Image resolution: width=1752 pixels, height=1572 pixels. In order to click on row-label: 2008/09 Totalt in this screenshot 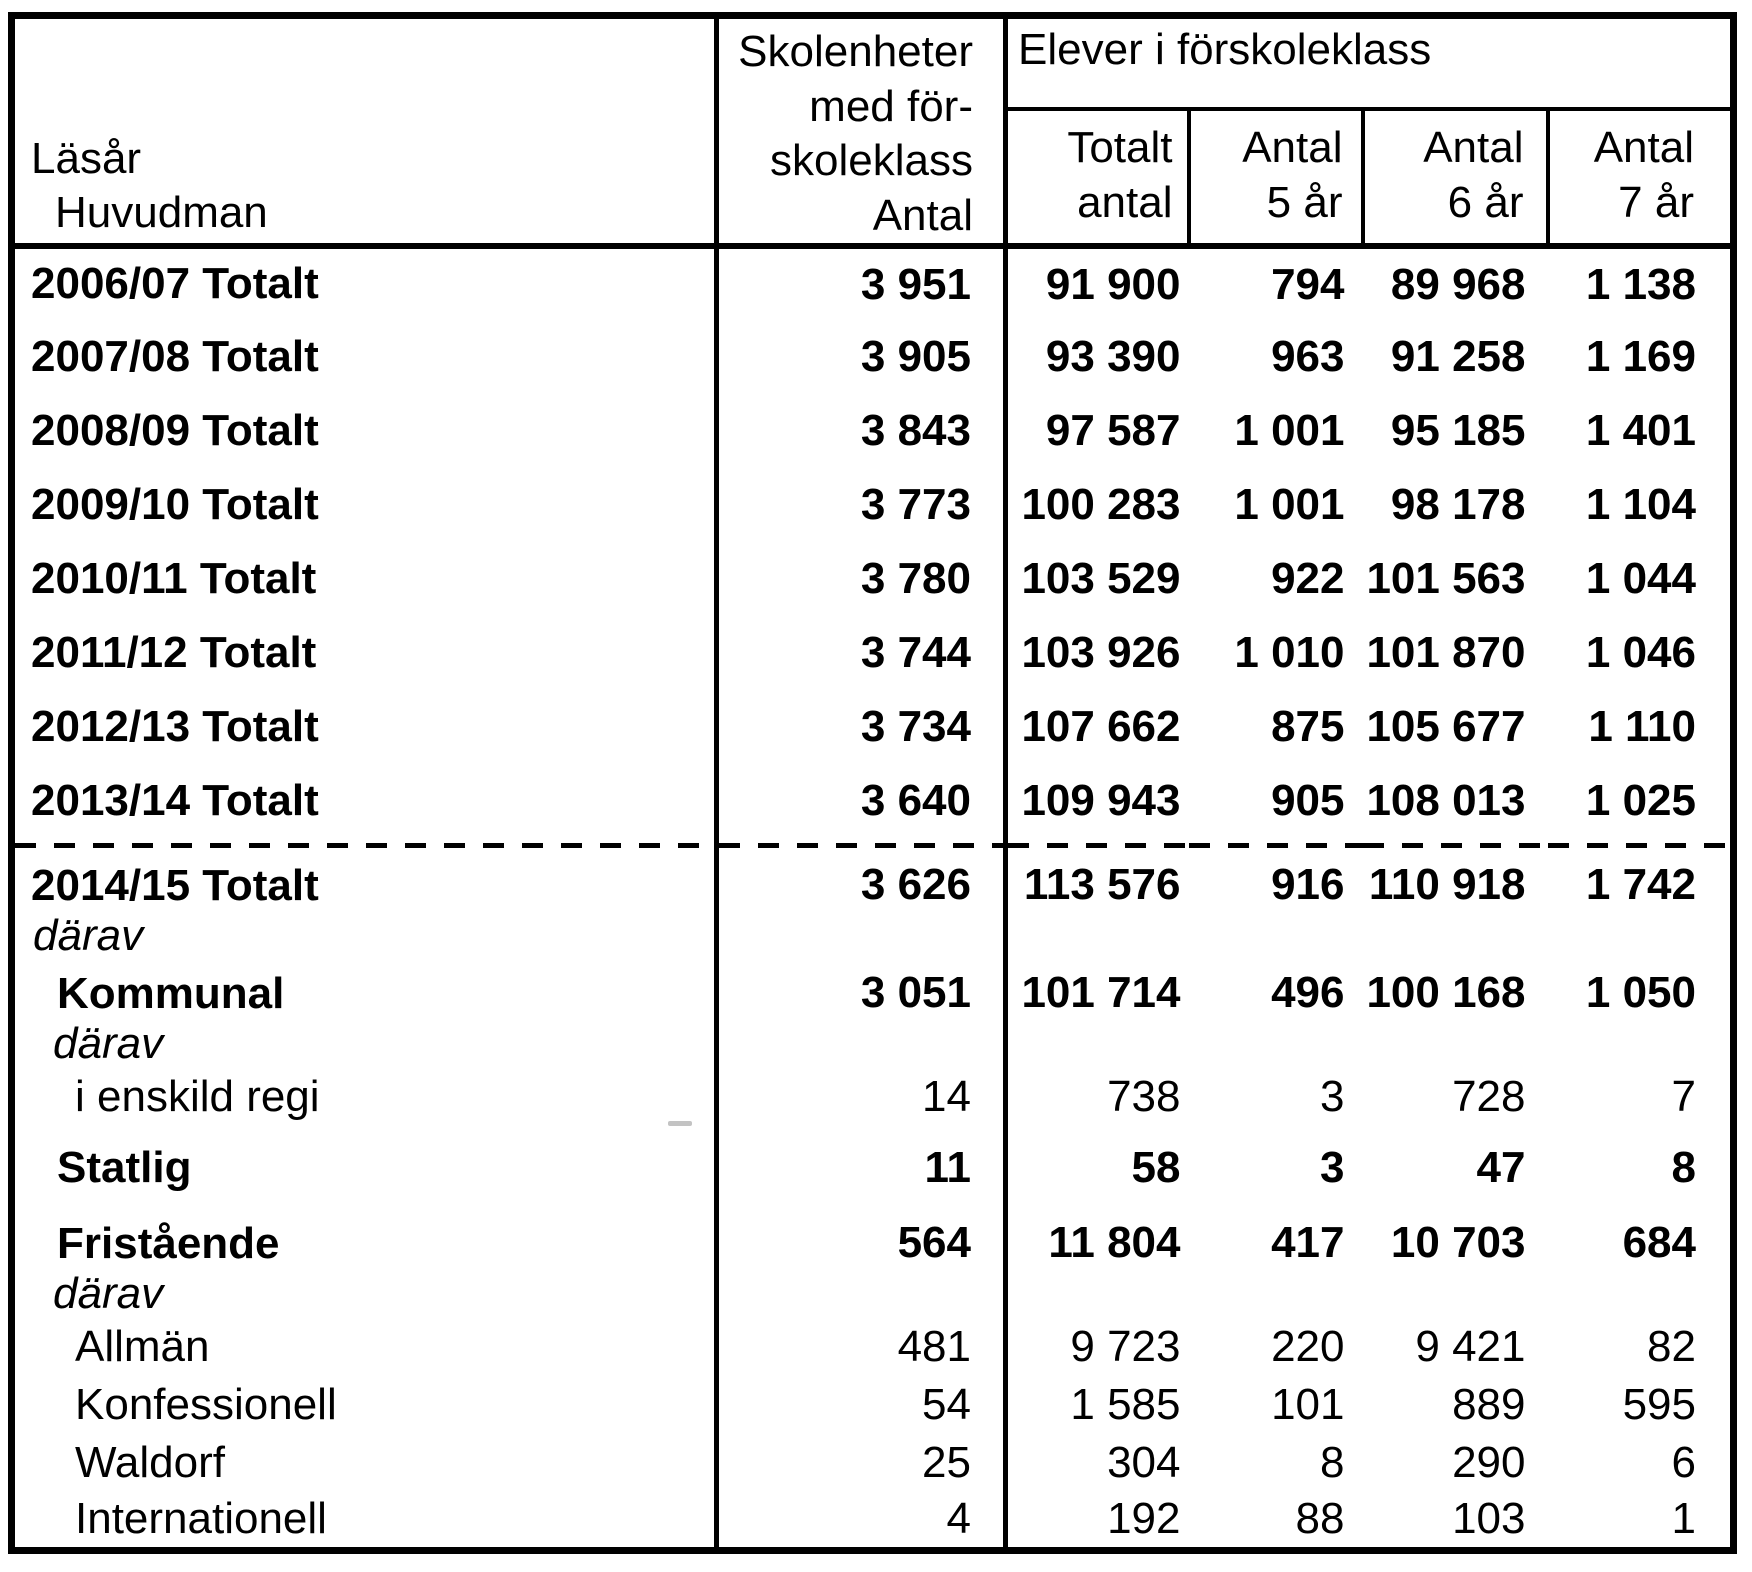, I will do `click(175, 430)`.